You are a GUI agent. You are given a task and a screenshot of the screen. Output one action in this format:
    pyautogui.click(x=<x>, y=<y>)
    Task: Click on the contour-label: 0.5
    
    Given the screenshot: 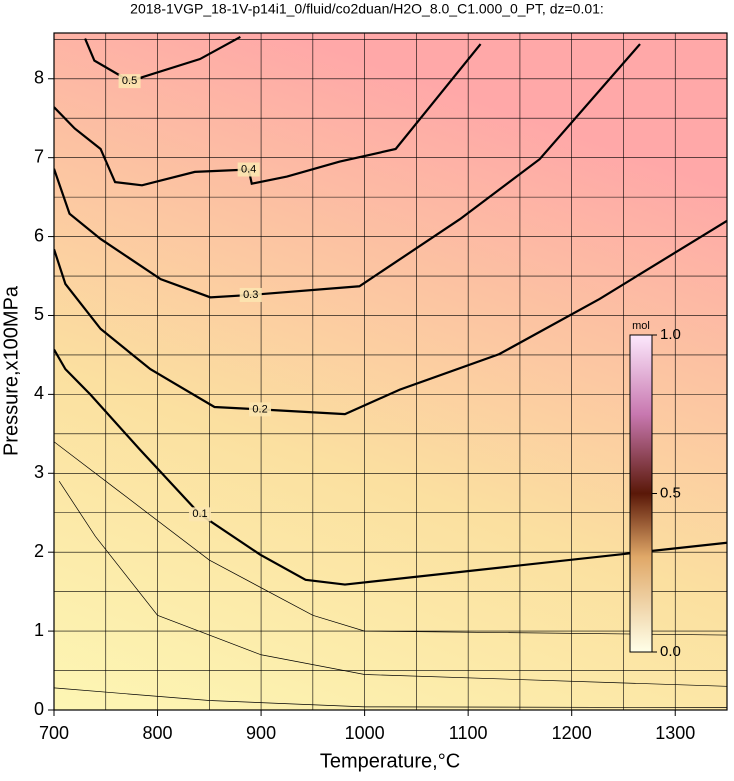 What is the action you would take?
    pyautogui.click(x=129, y=81)
    